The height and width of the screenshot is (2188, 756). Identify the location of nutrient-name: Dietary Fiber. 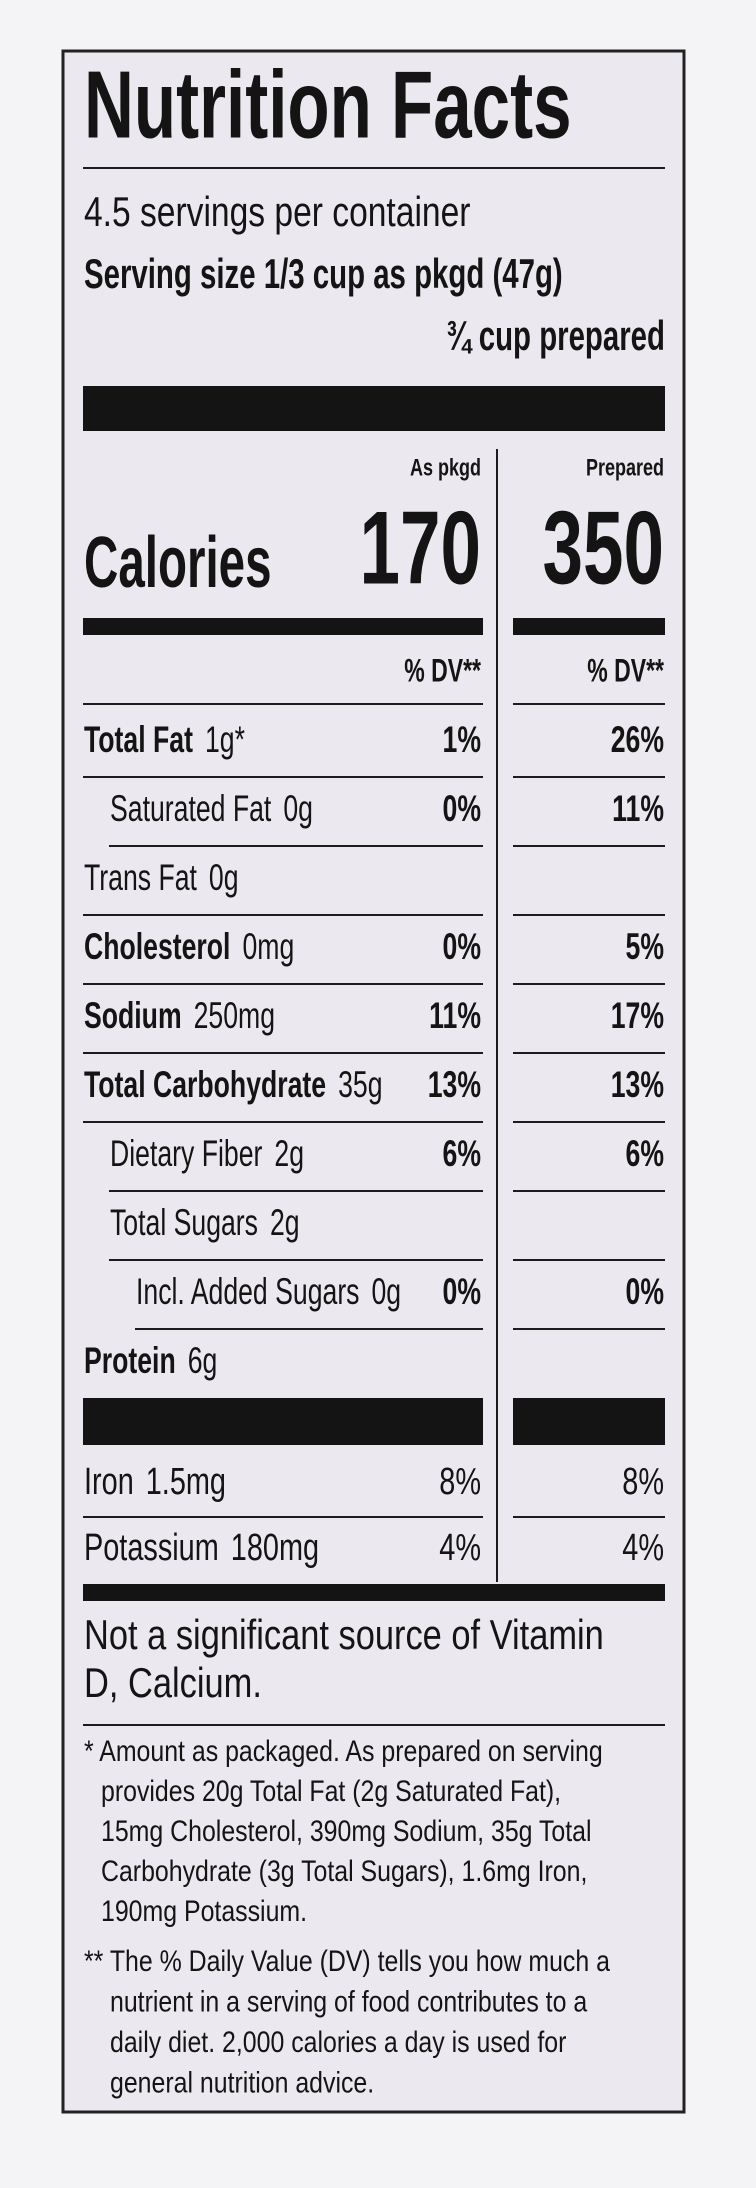
(186, 1152).